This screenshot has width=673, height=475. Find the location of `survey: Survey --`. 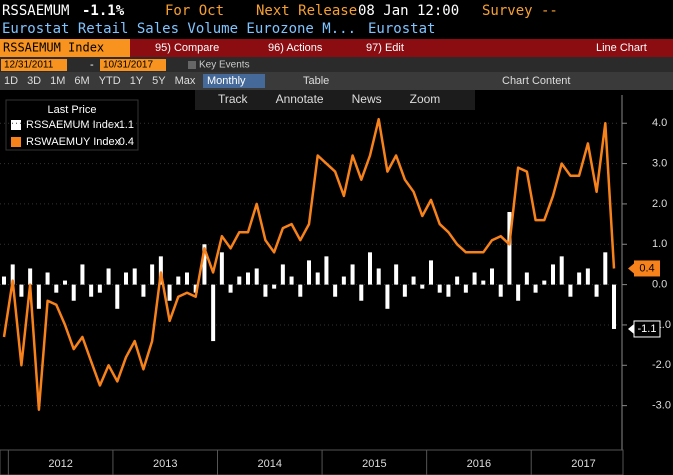

survey: Survey -- is located at coordinates (520, 11).